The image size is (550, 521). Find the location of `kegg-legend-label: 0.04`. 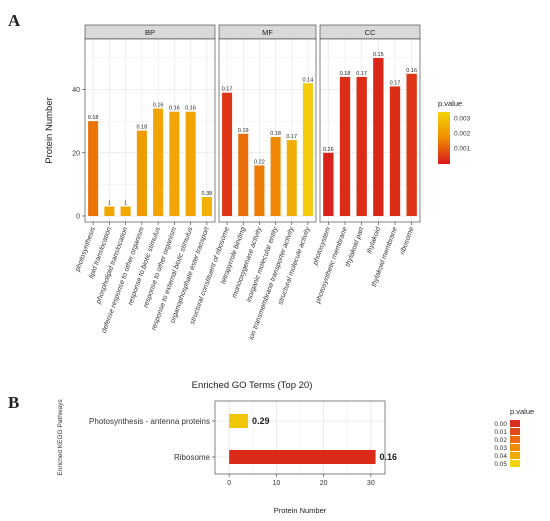

kegg-legend-label: 0.04 is located at coordinates (500, 456).